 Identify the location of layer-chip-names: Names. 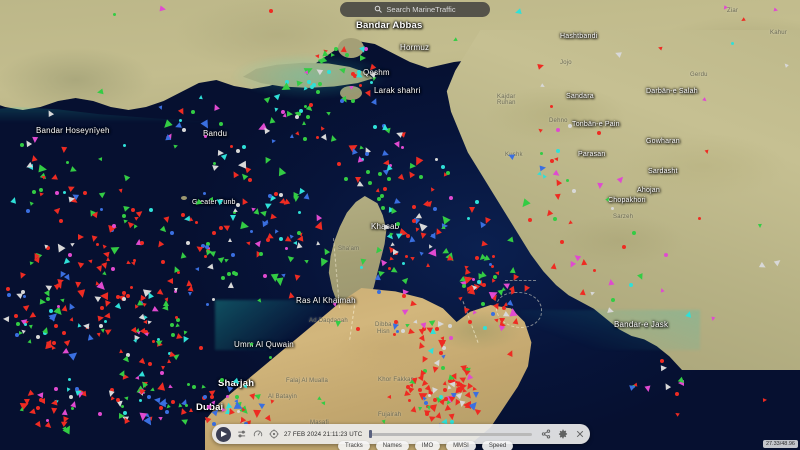
(392, 445).